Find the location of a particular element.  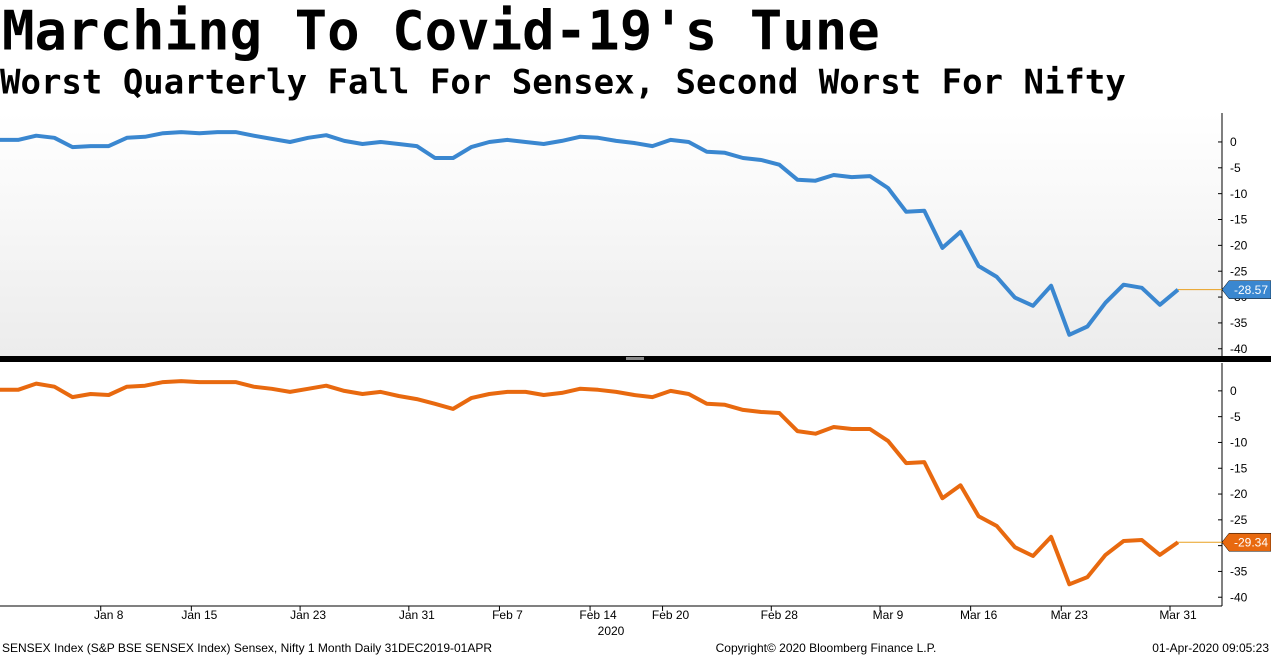

footer-center: Copyright© 2020 Bloomberg Finance L.P. is located at coordinates (826, 648).